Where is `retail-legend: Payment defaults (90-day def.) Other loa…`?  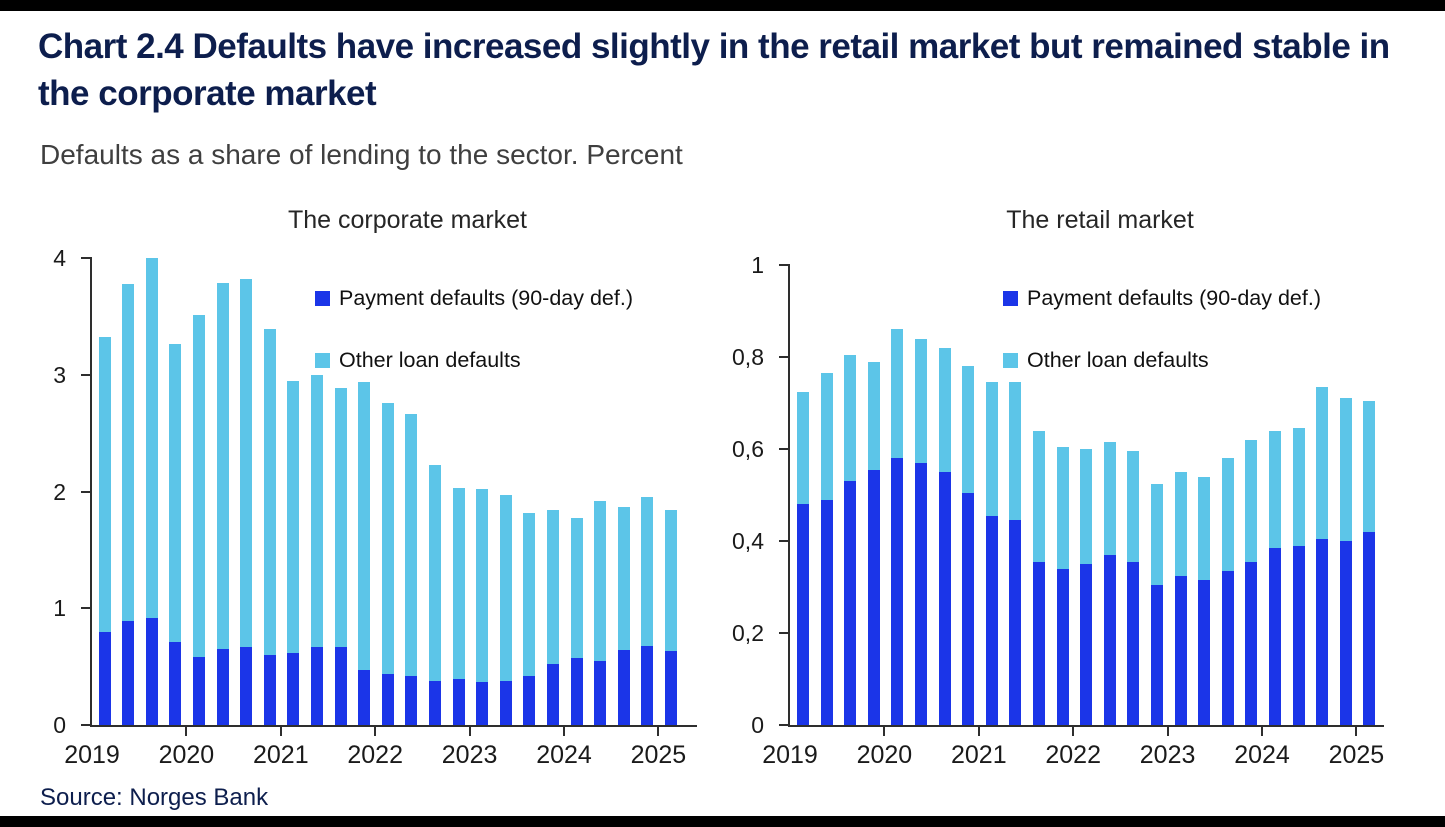 retail-legend: Payment defaults (90-day def.) Other loa… is located at coordinates (1162, 329).